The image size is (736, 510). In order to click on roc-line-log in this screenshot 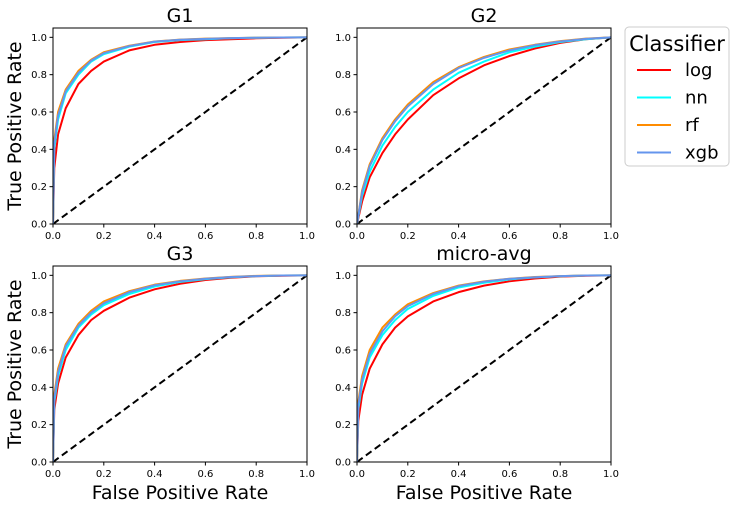, I will do `click(484, 130)`.